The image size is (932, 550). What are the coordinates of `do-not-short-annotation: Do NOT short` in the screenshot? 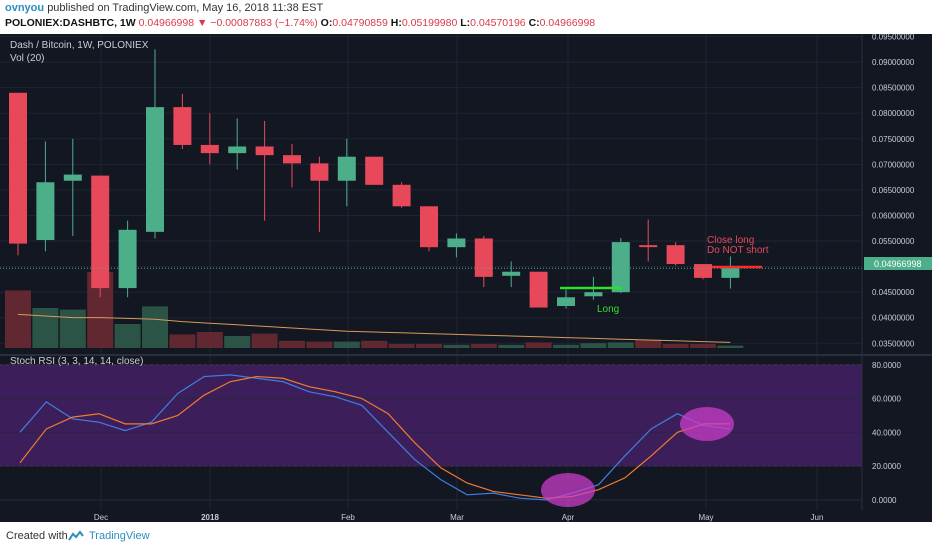 It's located at (738, 250).